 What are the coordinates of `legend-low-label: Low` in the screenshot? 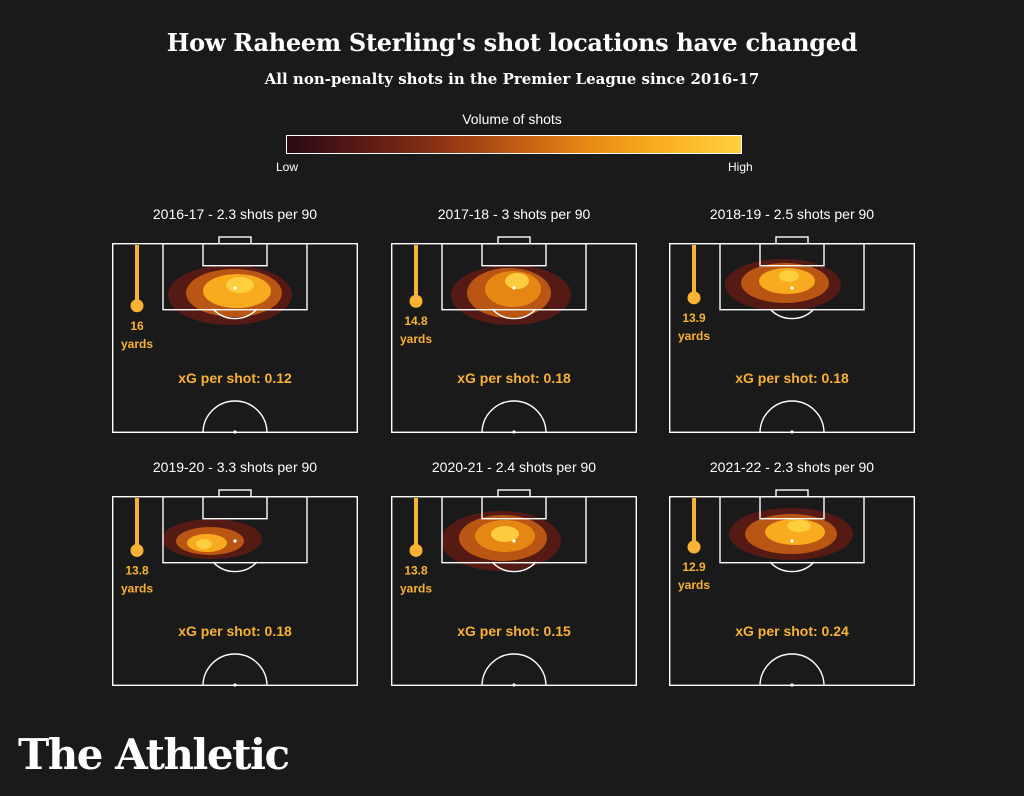 It's located at (287, 167).